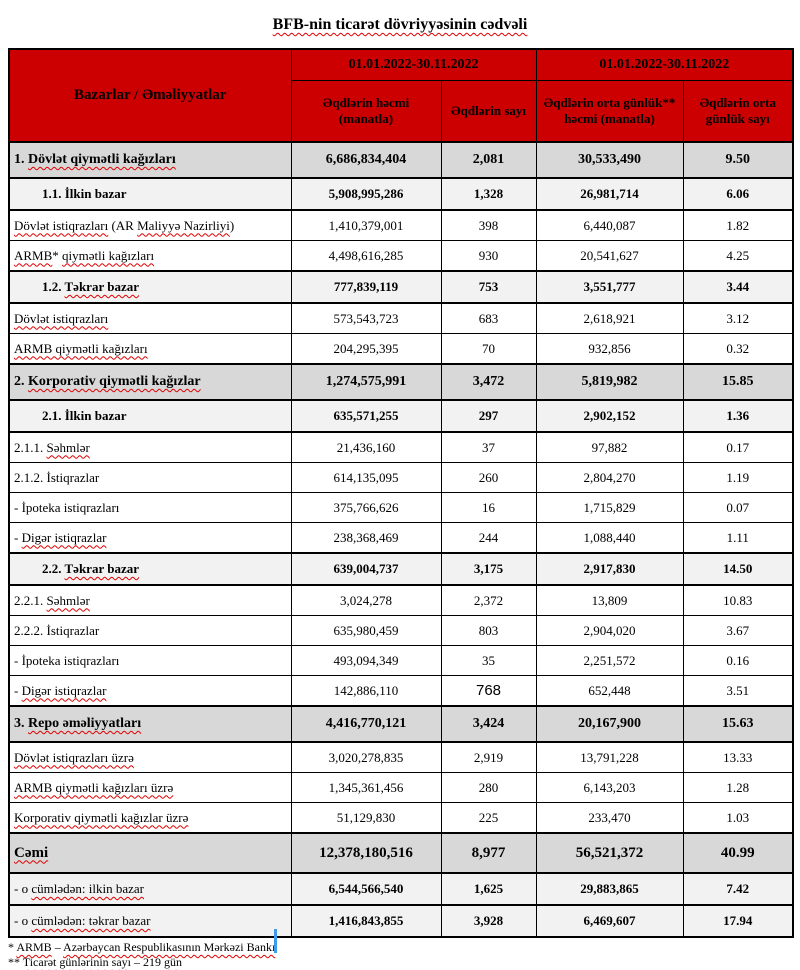 This screenshot has height=970, width=800. Describe the element at coordinates (150, 757) in the screenshot. I see `row-label: Dövlət istiqrazları üzrə` at that location.